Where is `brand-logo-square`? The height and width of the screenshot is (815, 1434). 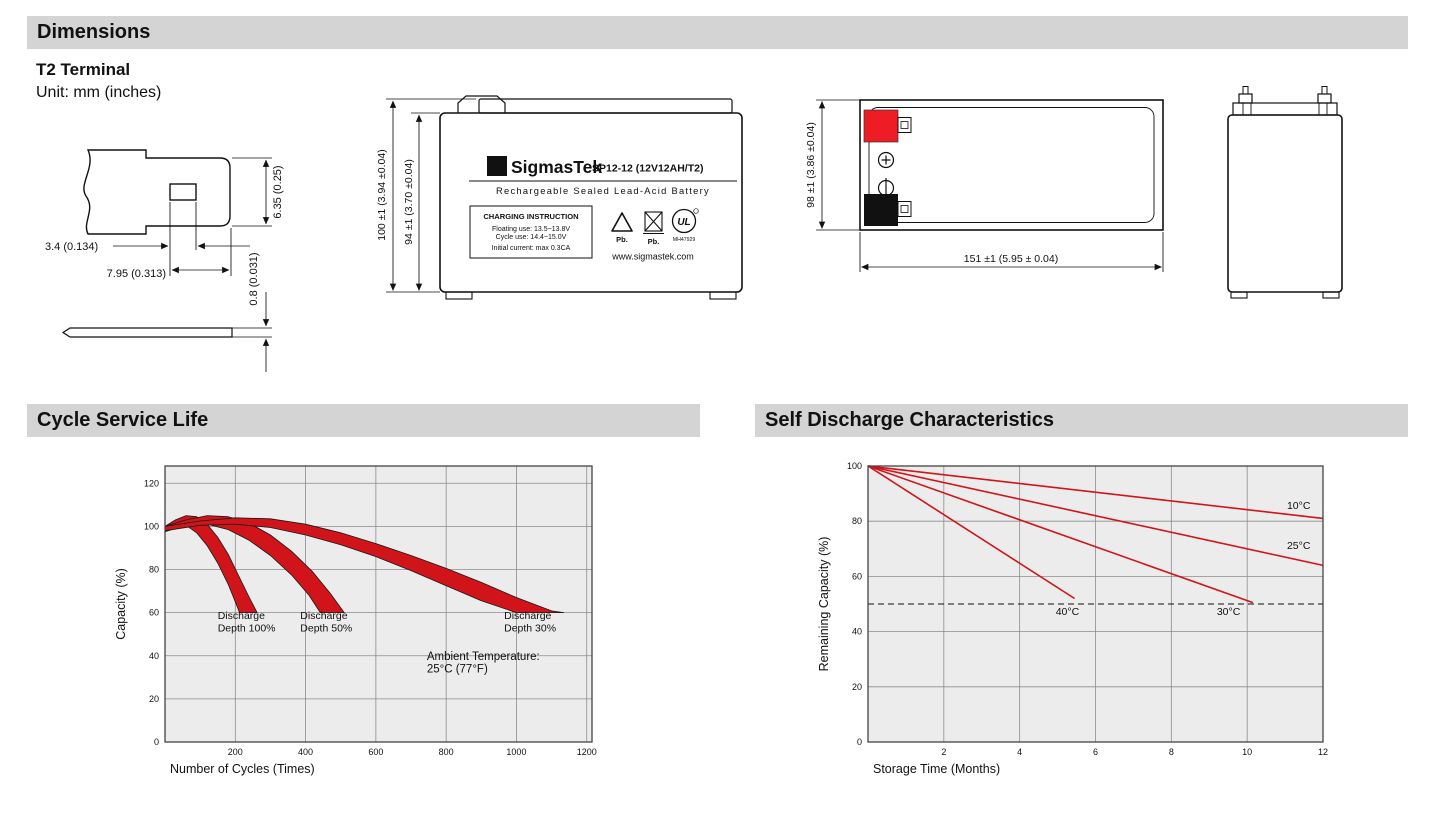 brand-logo-square is located at coordinates (497, 166).